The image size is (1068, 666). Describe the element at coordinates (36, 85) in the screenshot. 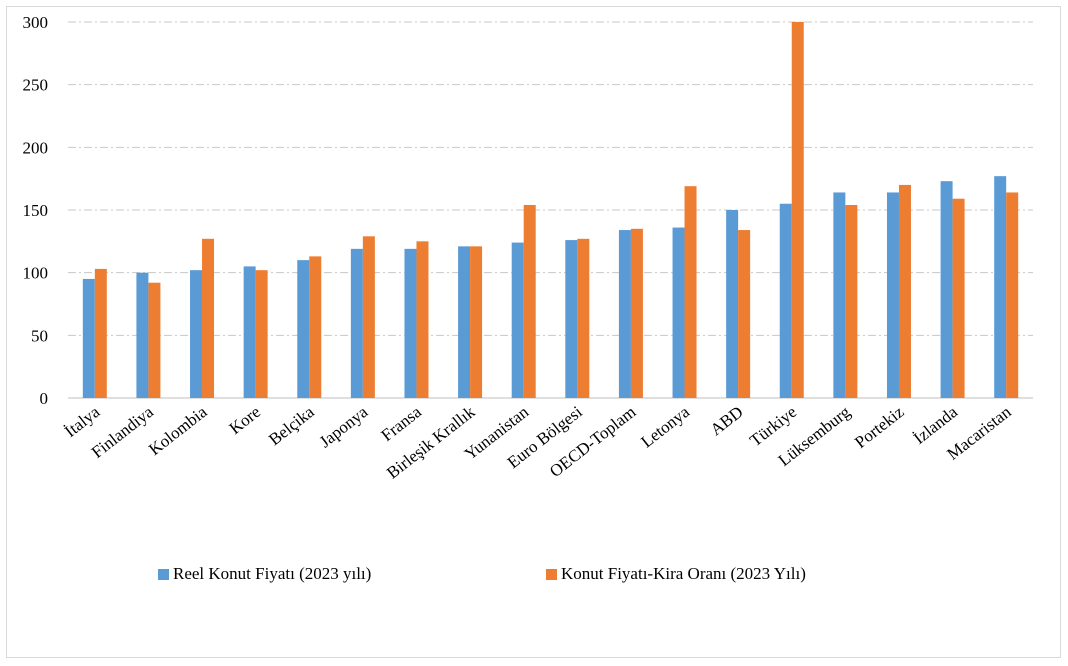

I see `y-tick-label: 250` at that location.